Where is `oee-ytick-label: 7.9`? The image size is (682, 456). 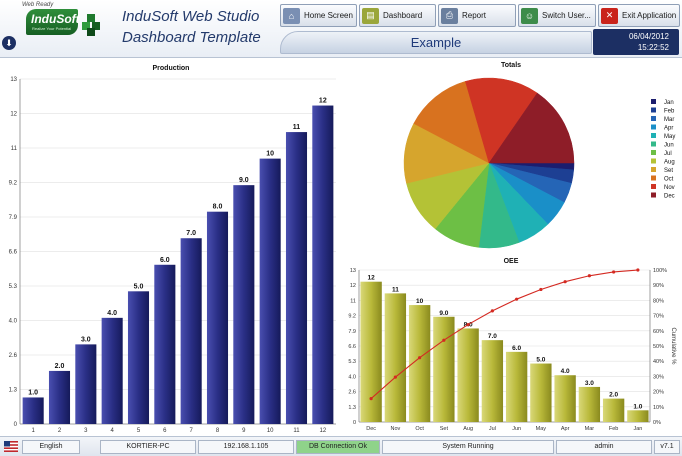 oee-ytick-label: 7.9 is located at coordinates (352, 332).